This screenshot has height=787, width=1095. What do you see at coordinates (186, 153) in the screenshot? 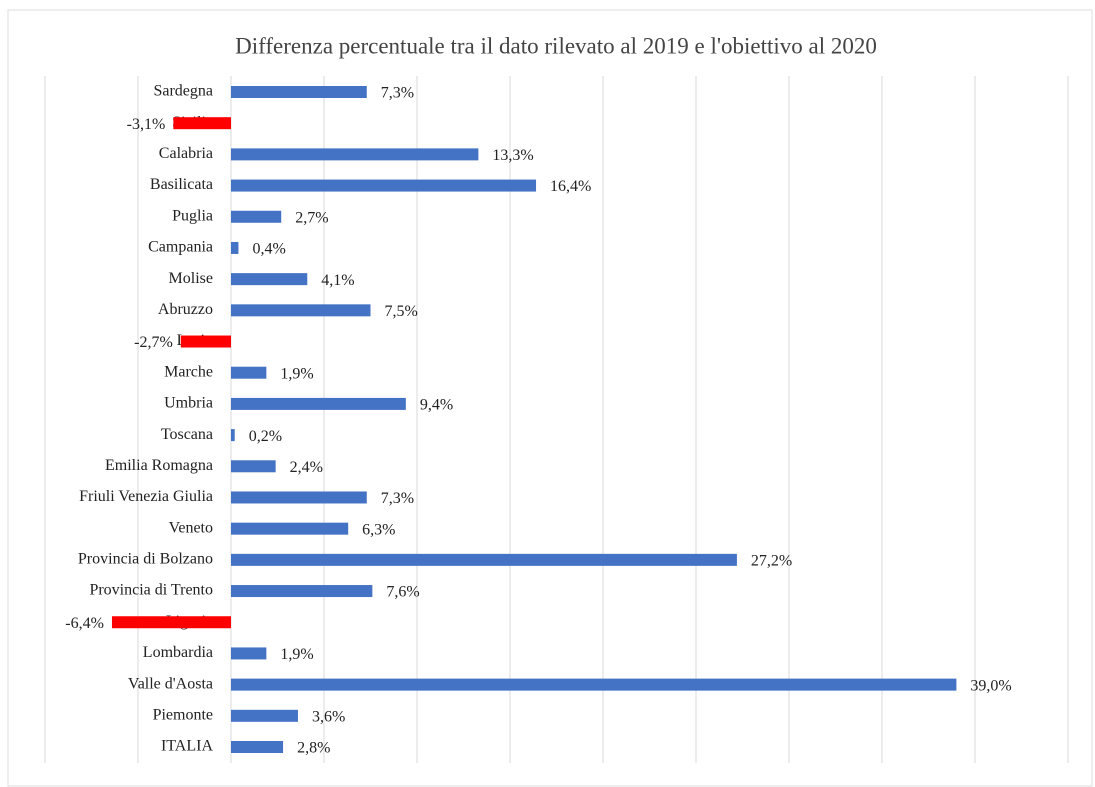
I see `y-tick-label: Calabria` at bounding box center [186, 153].